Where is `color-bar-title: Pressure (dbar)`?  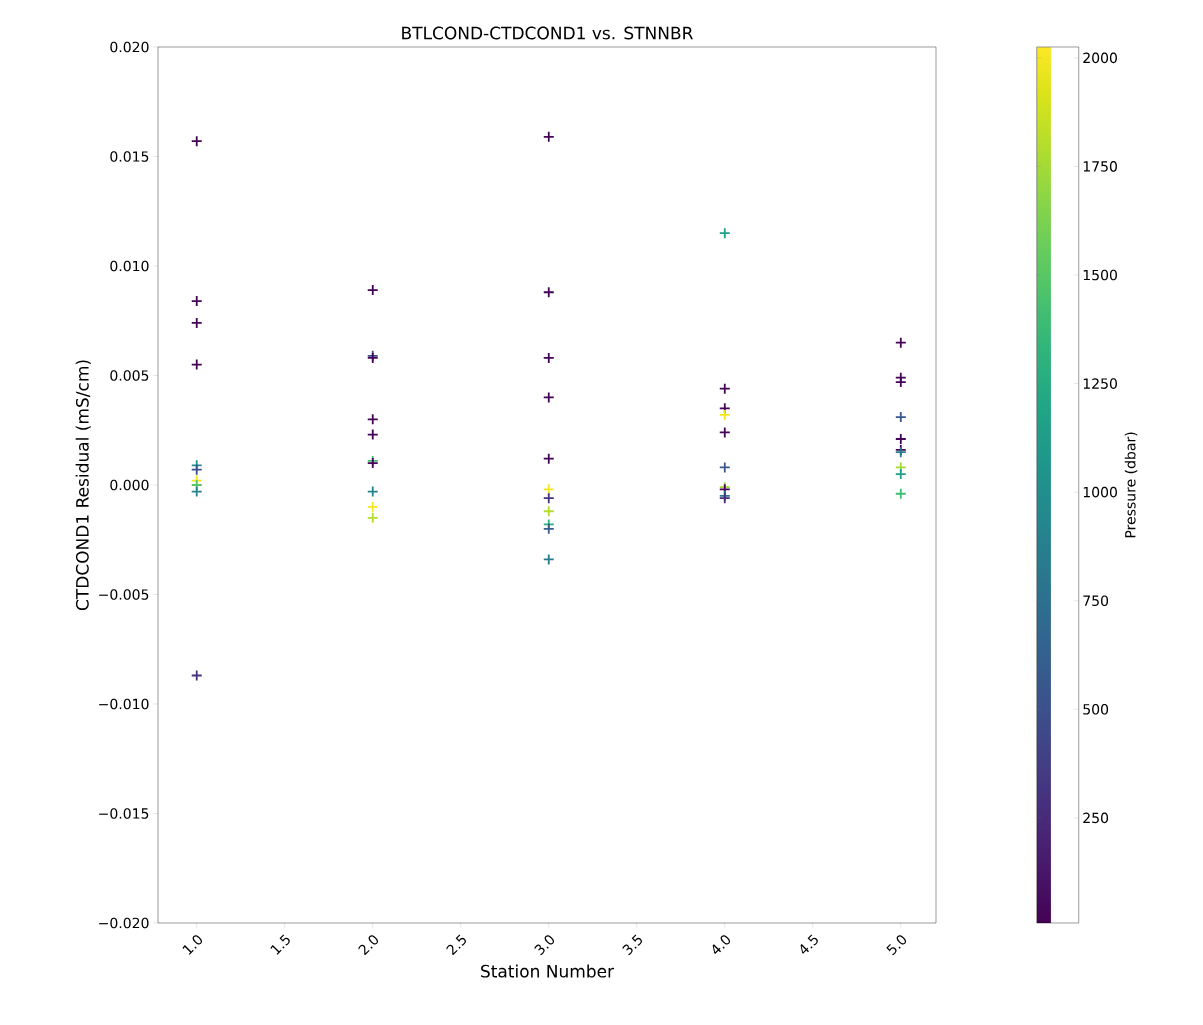
color-bar-title: Pressure (dbar) is located at coordinates (1131, 485).